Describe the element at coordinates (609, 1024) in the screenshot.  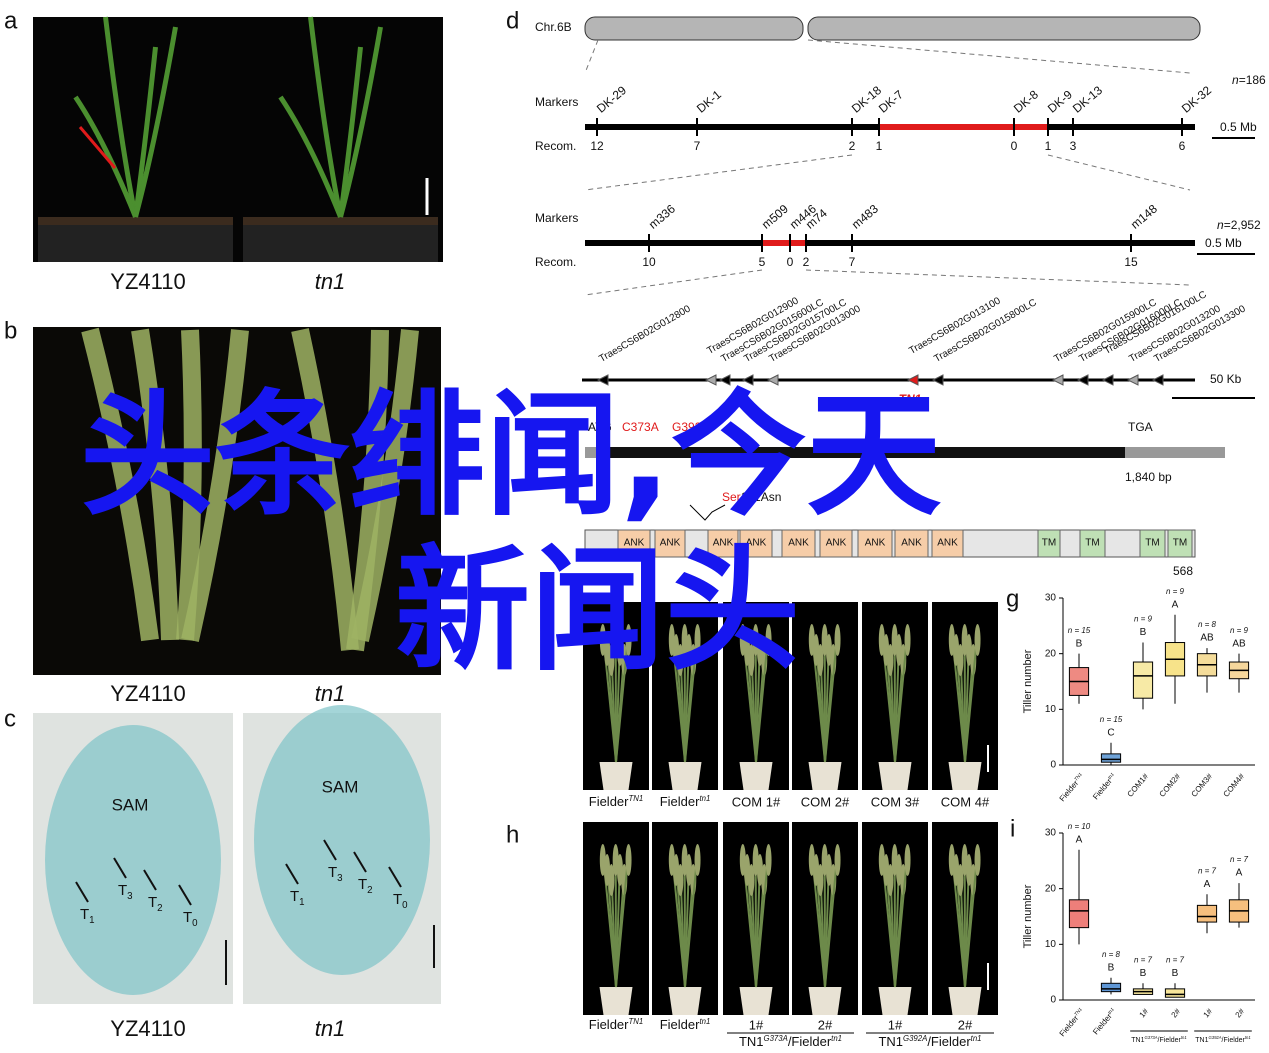
I see `text-part: Fielder` at that location.